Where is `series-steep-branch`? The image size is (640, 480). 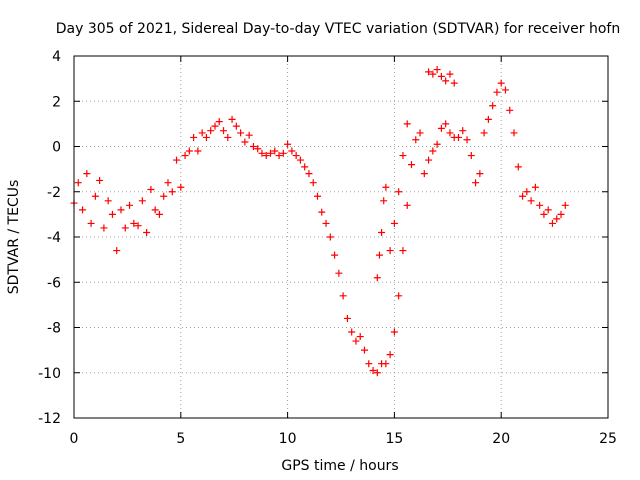 series-steep-branch is located at coordinates (392, 201).